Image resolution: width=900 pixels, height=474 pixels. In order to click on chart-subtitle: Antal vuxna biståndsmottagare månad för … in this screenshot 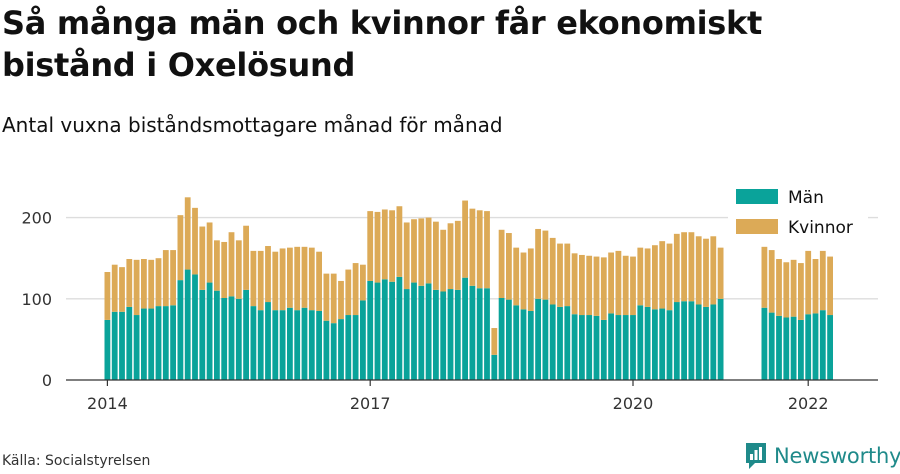, I will do `click(252, 125)`.